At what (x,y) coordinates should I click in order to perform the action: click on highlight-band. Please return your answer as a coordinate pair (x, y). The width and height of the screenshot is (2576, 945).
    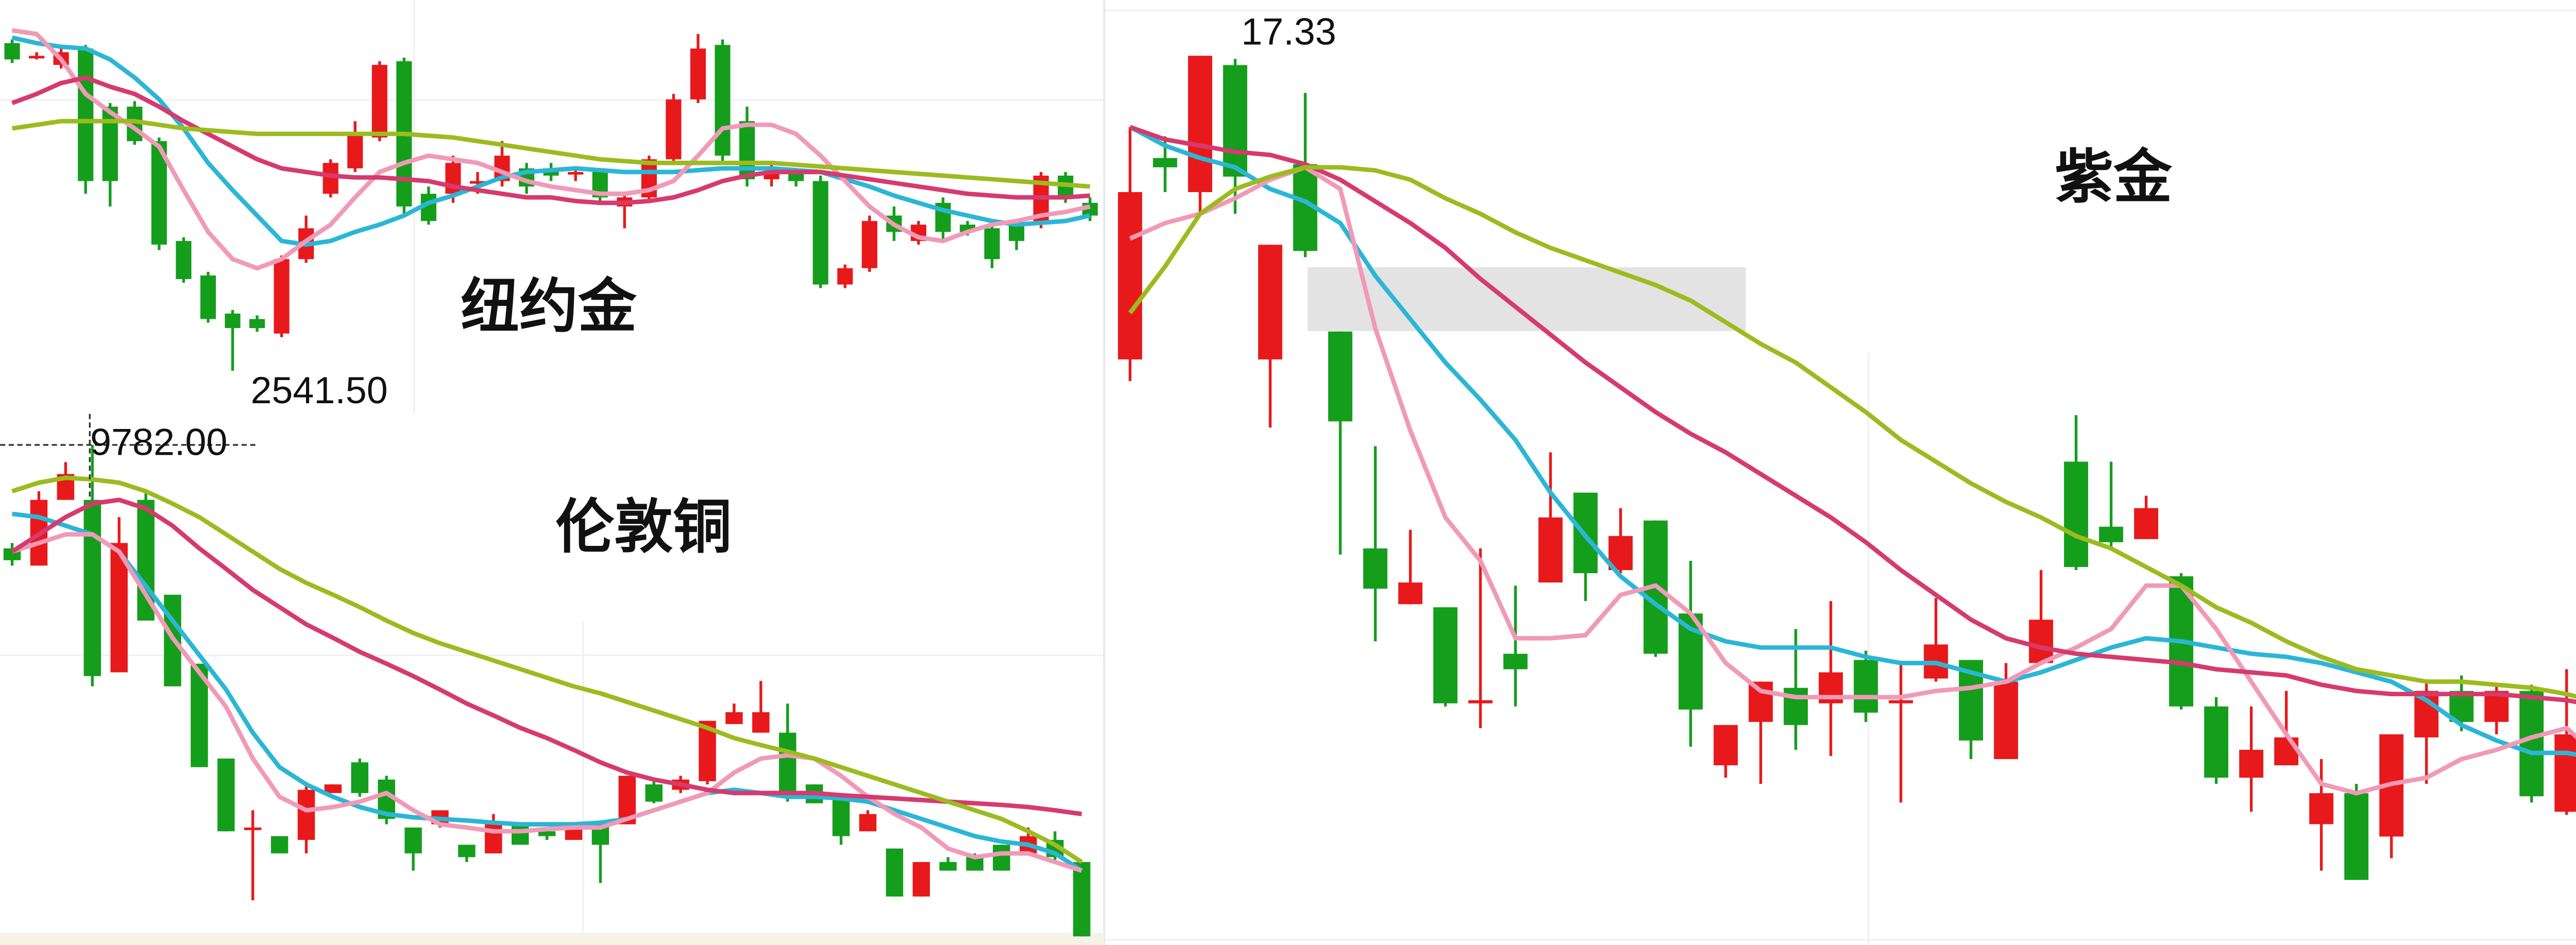
    Looking at the image, I should click on (1527, 299).